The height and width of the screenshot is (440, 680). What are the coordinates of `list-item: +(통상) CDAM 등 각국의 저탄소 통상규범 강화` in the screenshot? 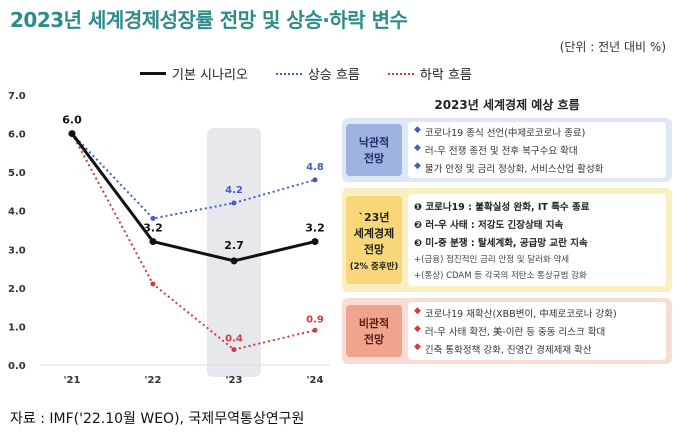 It's located at (500, 276).